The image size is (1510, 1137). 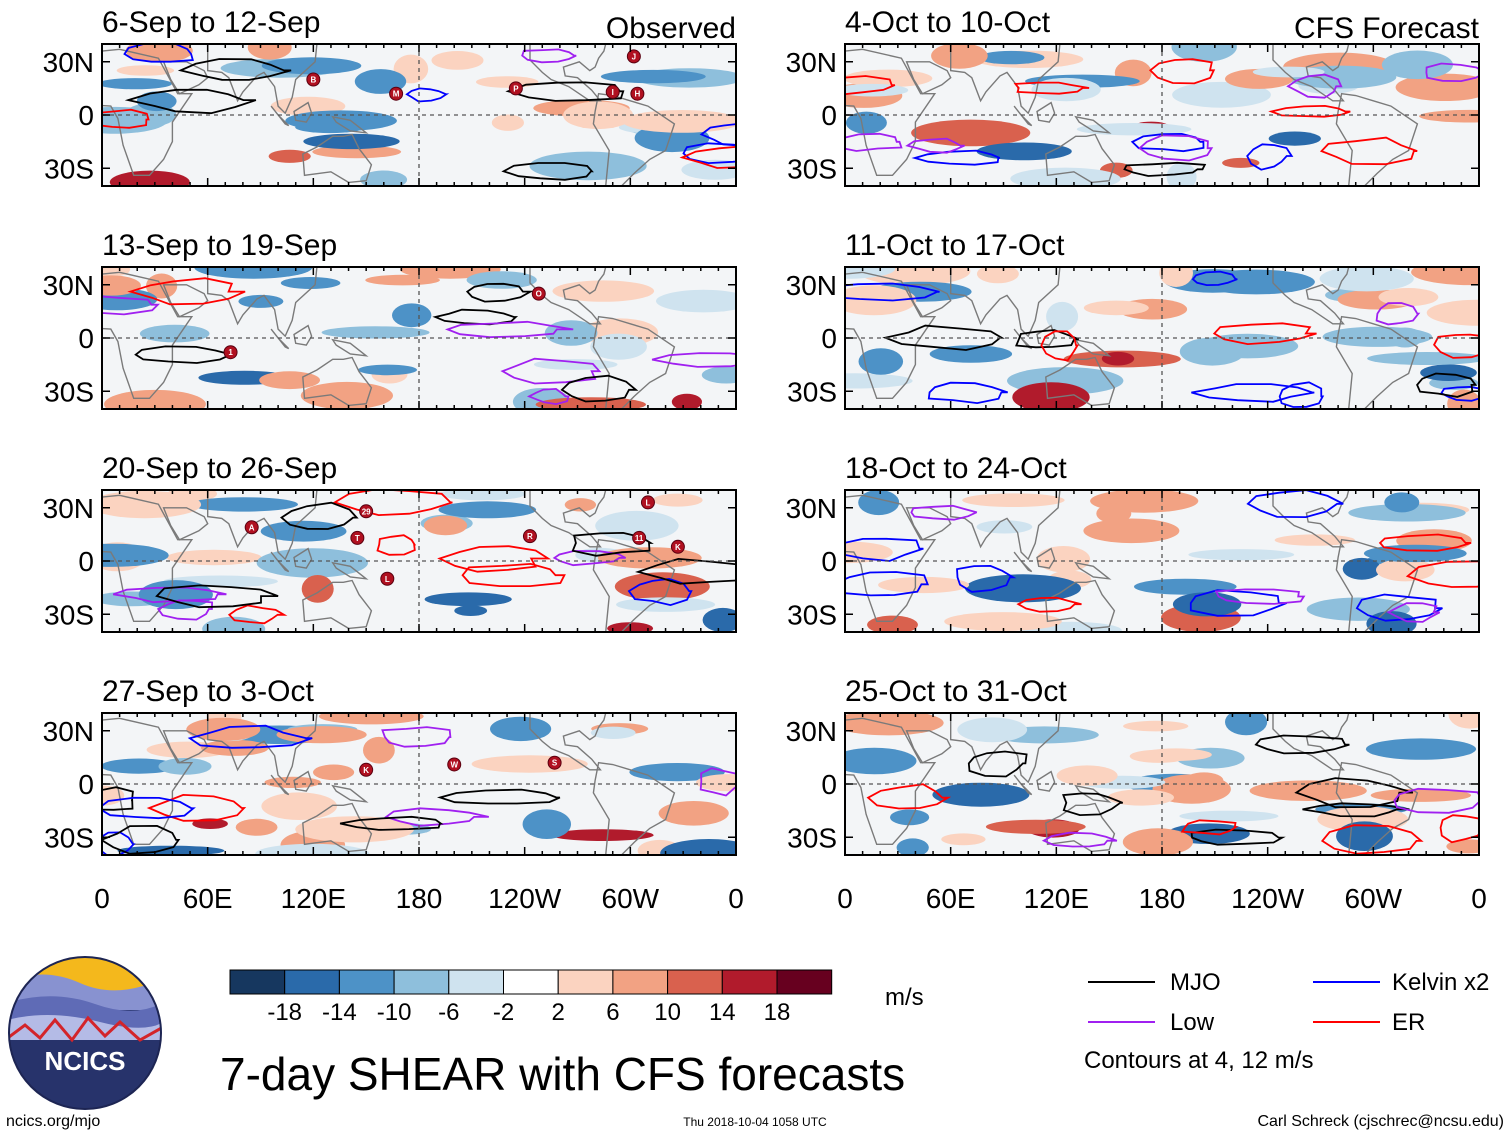 I want to click on storm-label: J, so click(x=634, y=56).